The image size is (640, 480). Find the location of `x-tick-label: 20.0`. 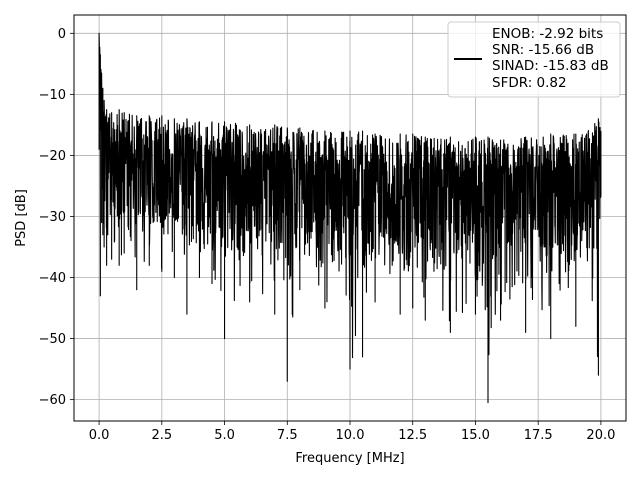

x-tick-label: 20.0 is located at coordinates (600, 435).